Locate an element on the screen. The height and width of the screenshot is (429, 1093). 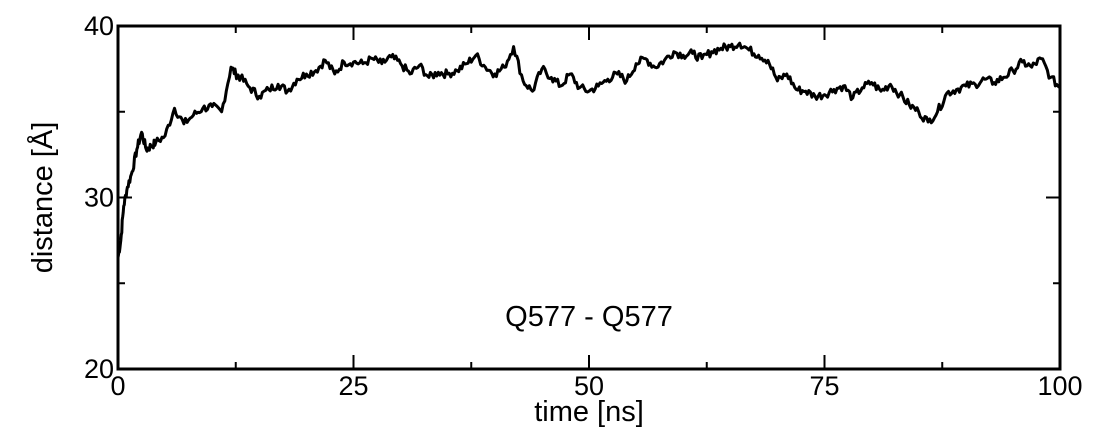
x-tick-label: 50 is located at coordinates (589, 386).